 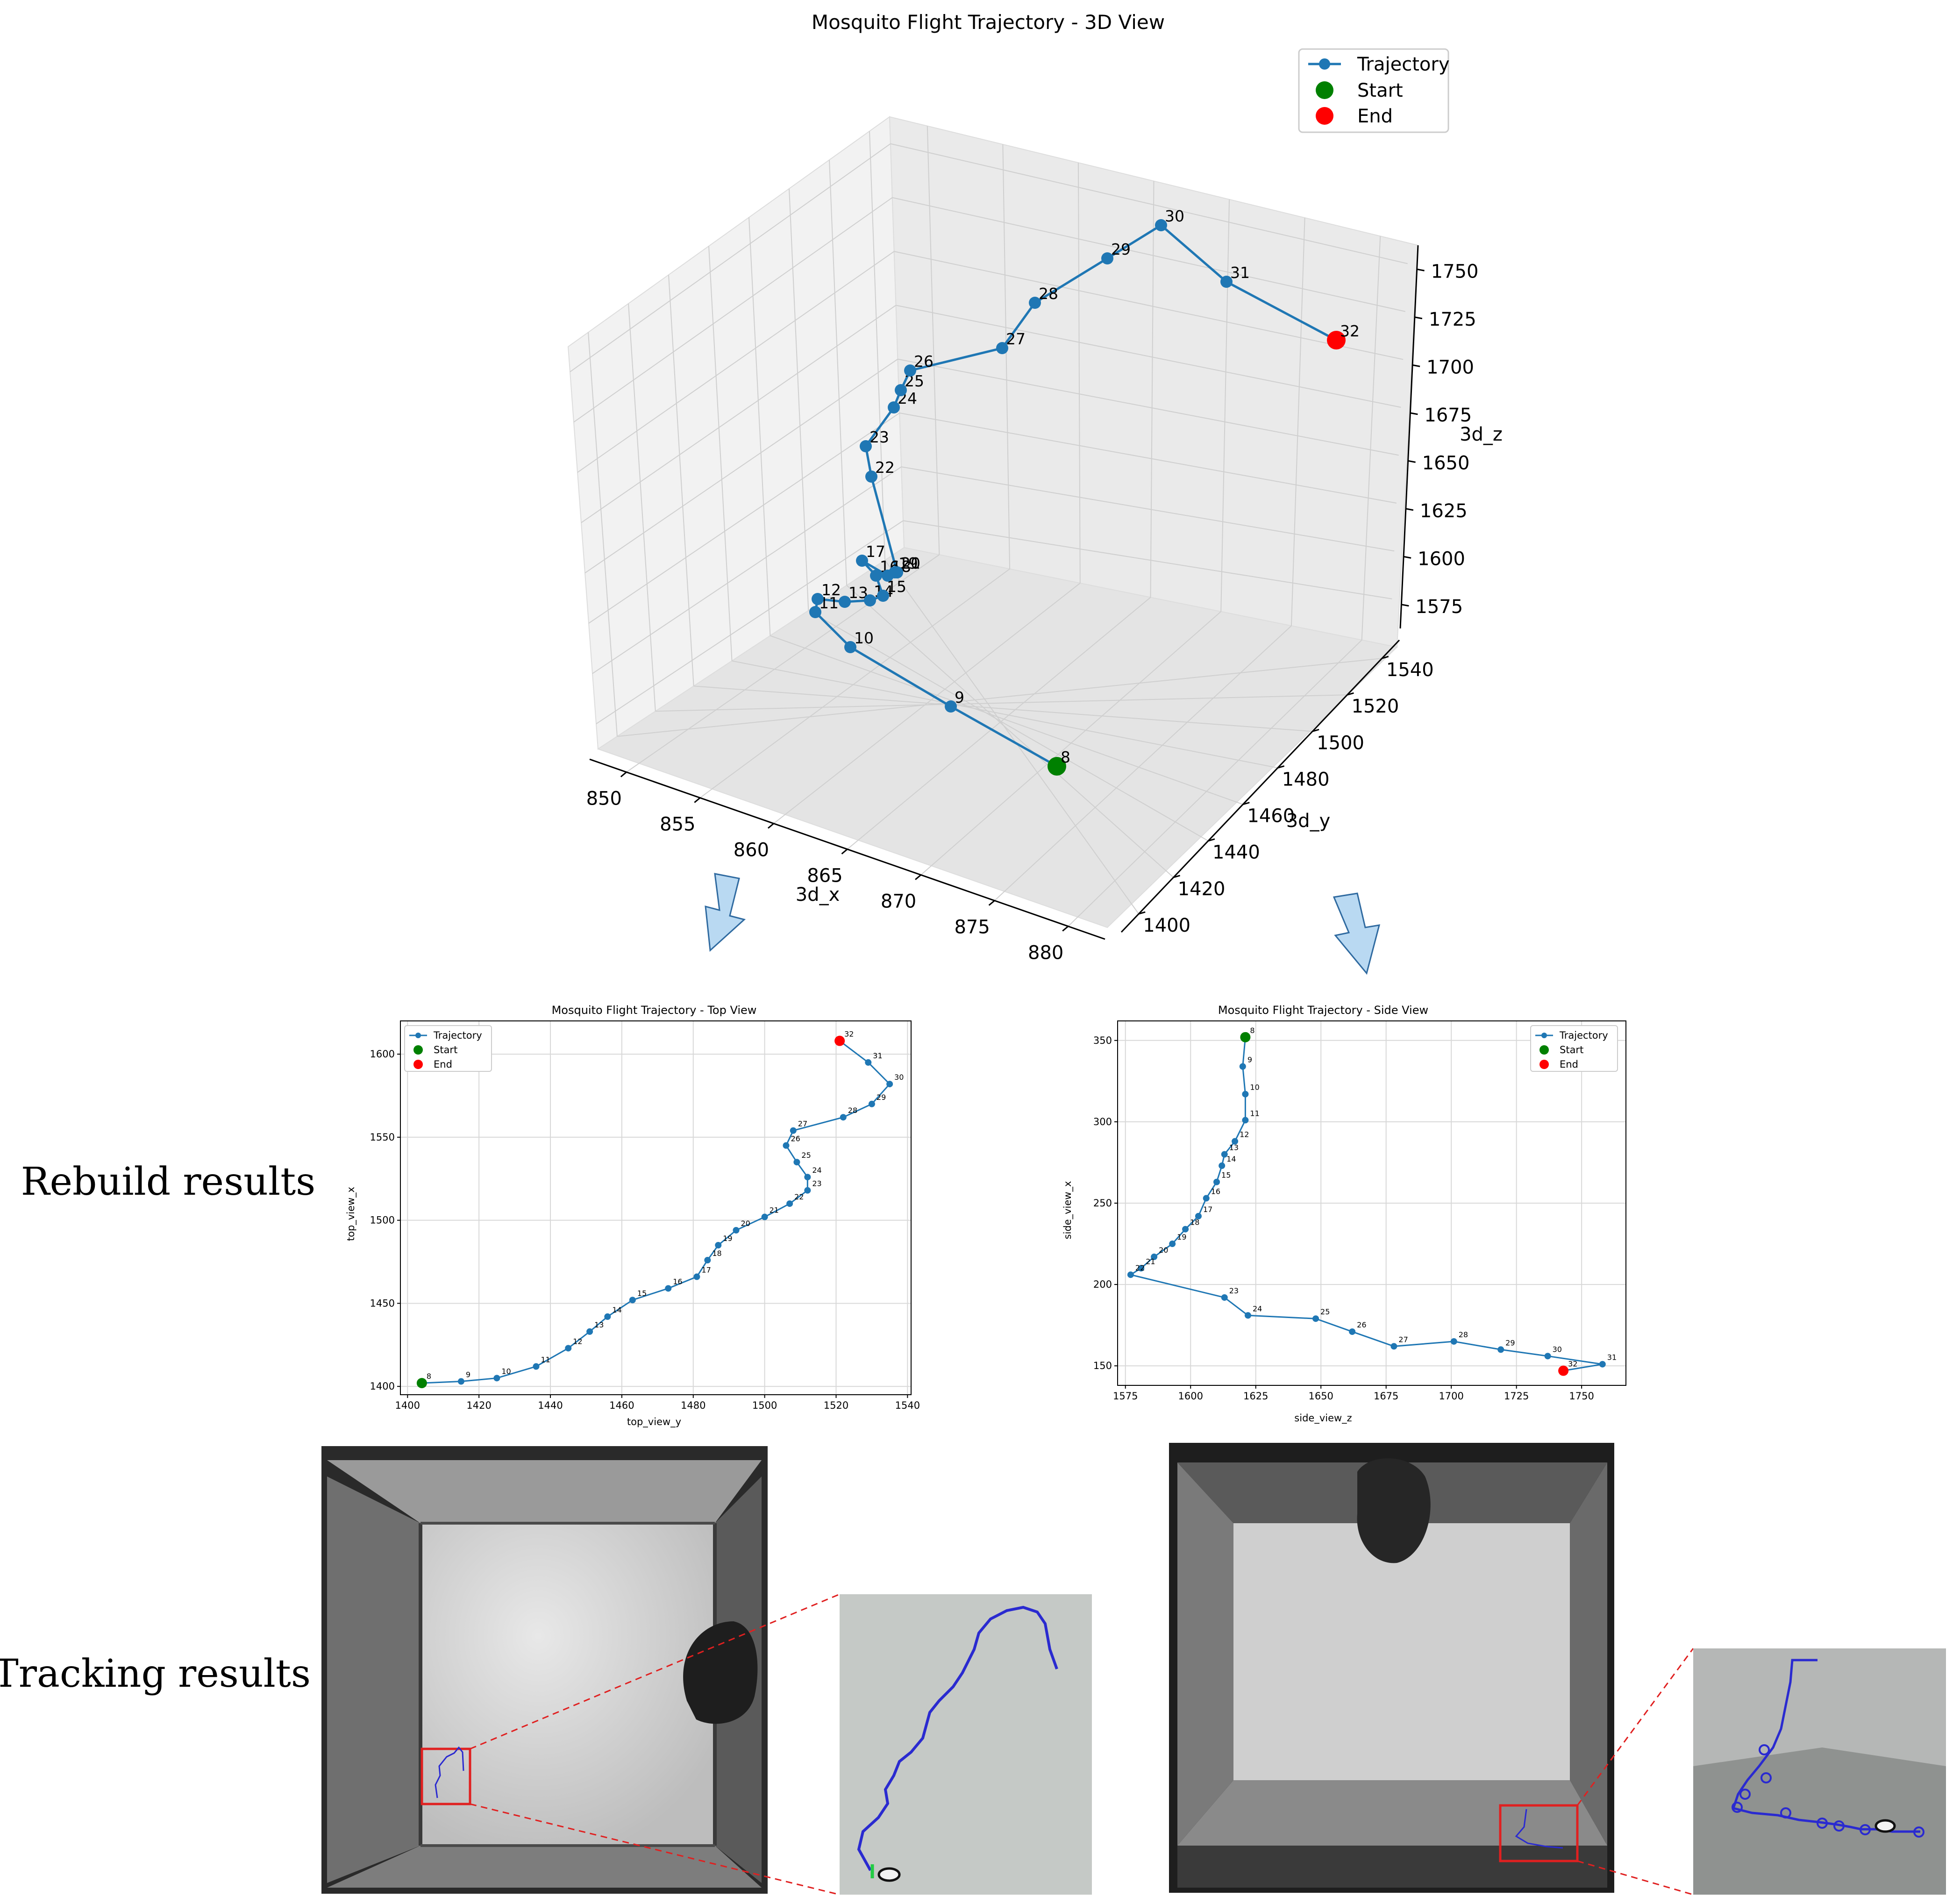 I want to click on y-tick-label: 200, so click(x=1102, y=1284).